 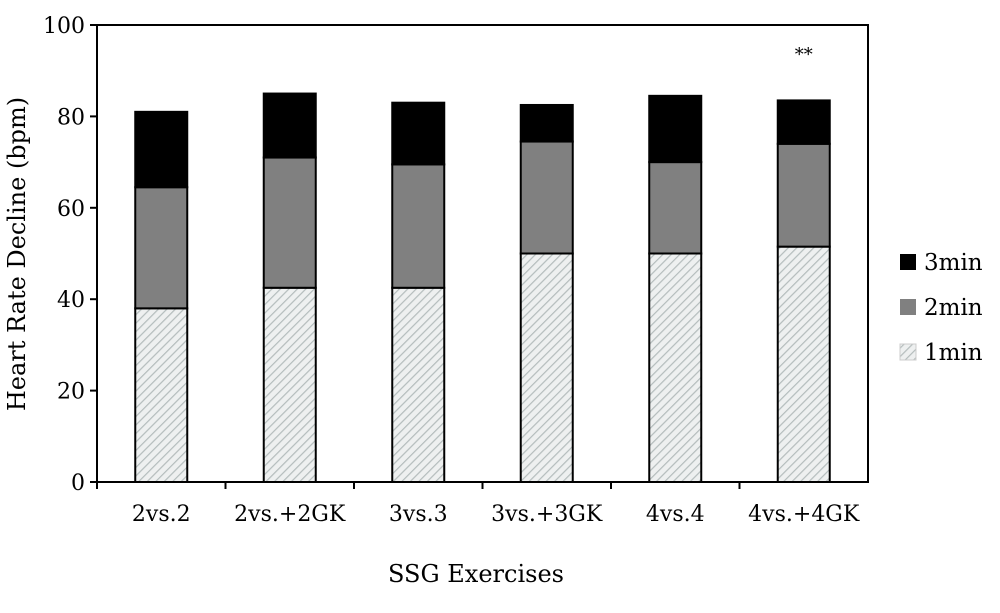 I want to click on significance-annotation: **, so click(x=804, y=54).